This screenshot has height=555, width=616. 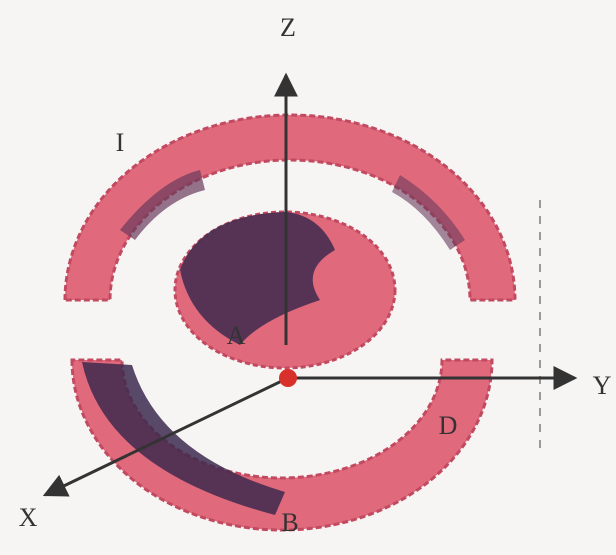 I want to click on x-label: X, so click(x=28, y=517).